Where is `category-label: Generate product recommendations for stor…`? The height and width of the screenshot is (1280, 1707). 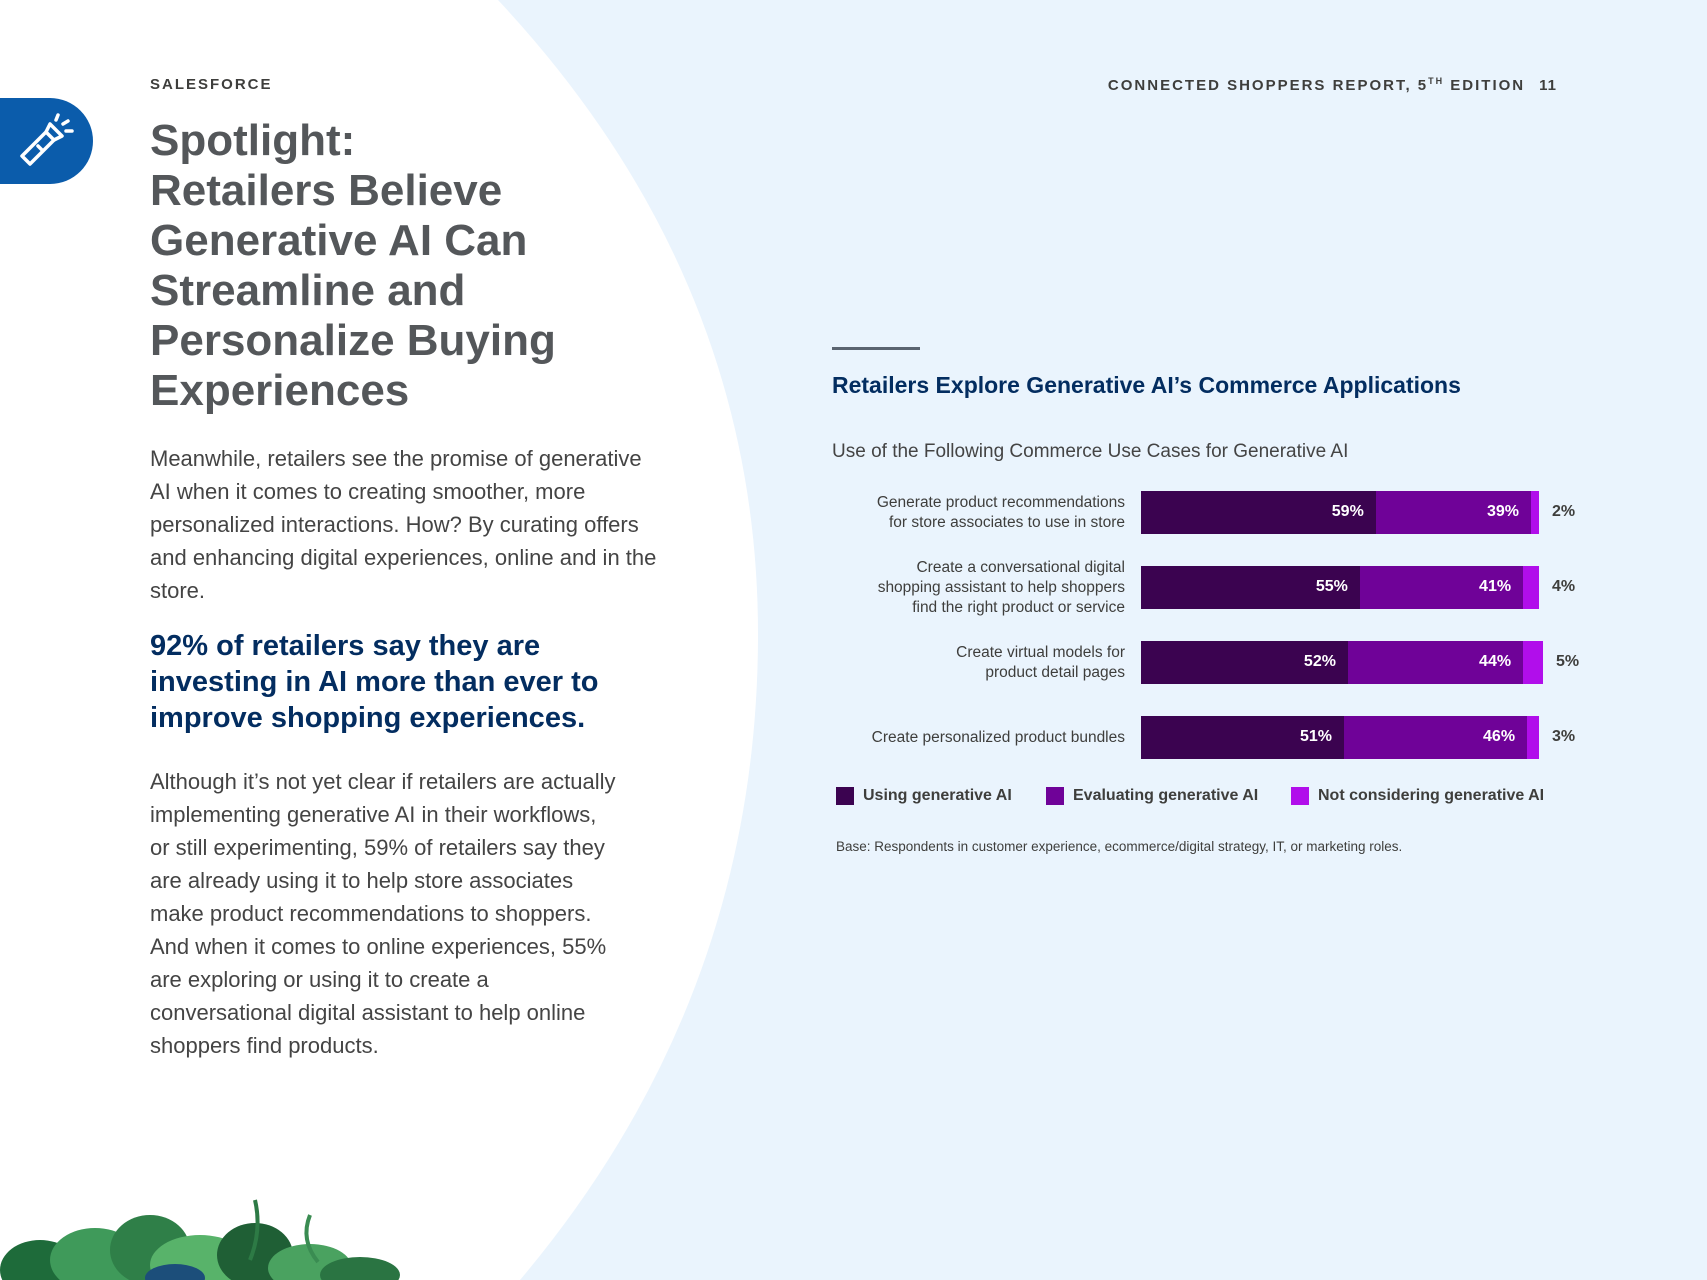
category-label: Generate product recommendations for stor… is located at coordinates (965, 513).